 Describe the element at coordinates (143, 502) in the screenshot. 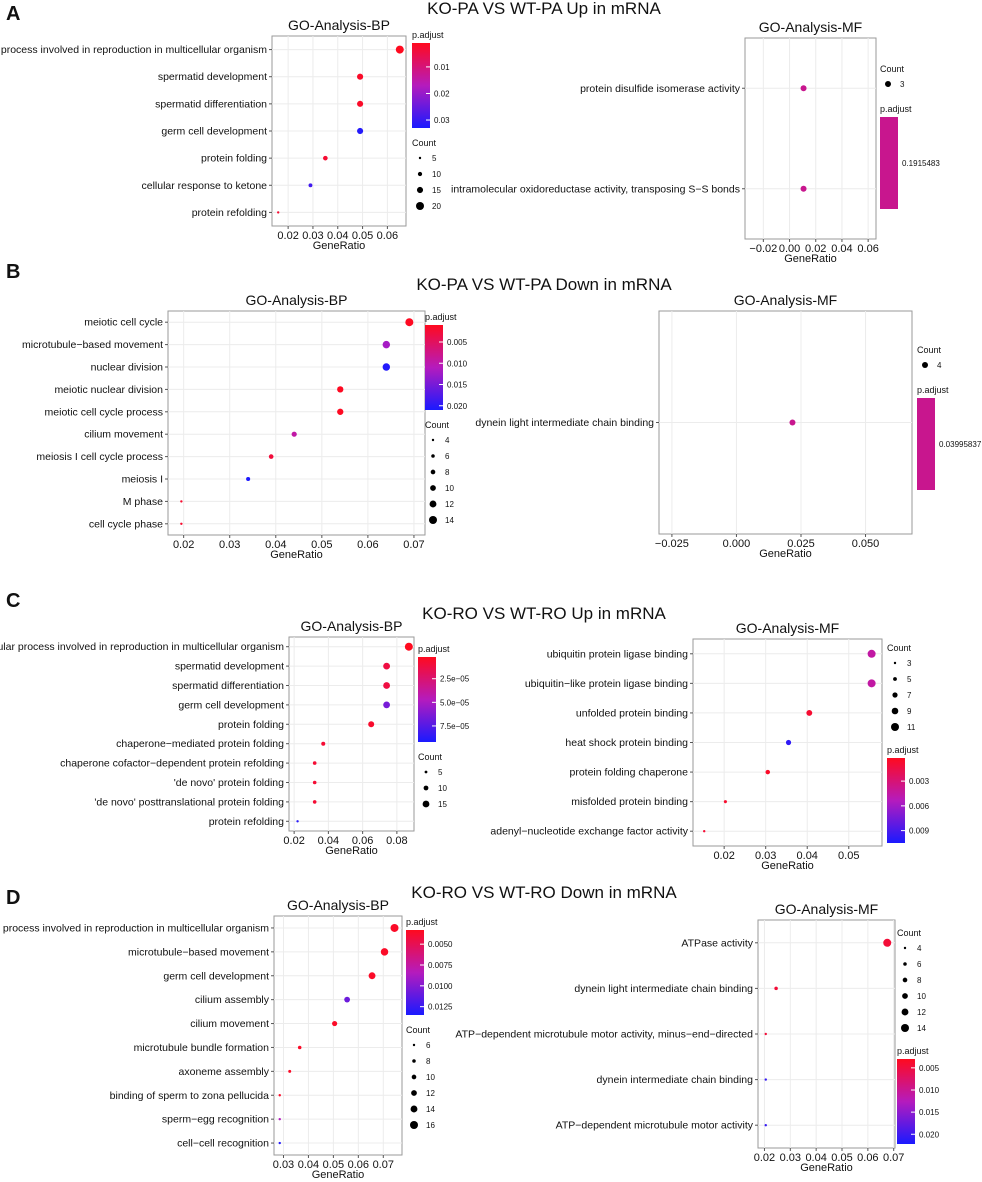

I see `category-label: M phase` at that location.